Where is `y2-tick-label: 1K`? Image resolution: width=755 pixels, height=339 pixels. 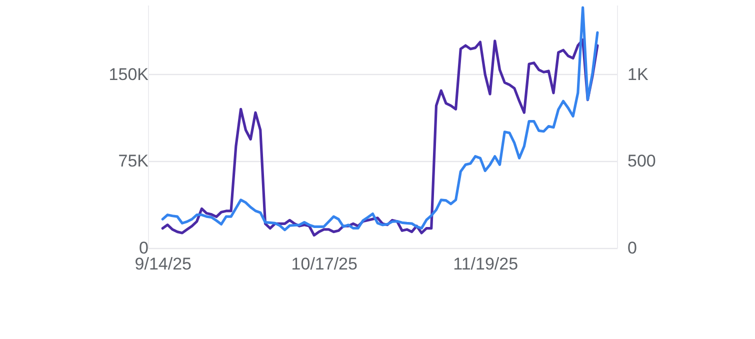 y2-tick-label: 1K is located at coordinates (638, 74).